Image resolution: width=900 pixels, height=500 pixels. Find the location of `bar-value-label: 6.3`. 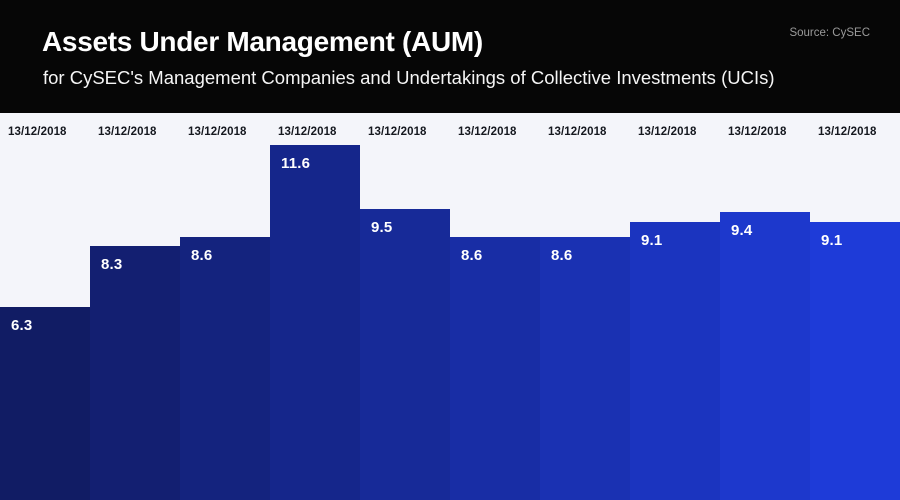

bar-value-label: 6.3 is located at coordinates (22, 325).